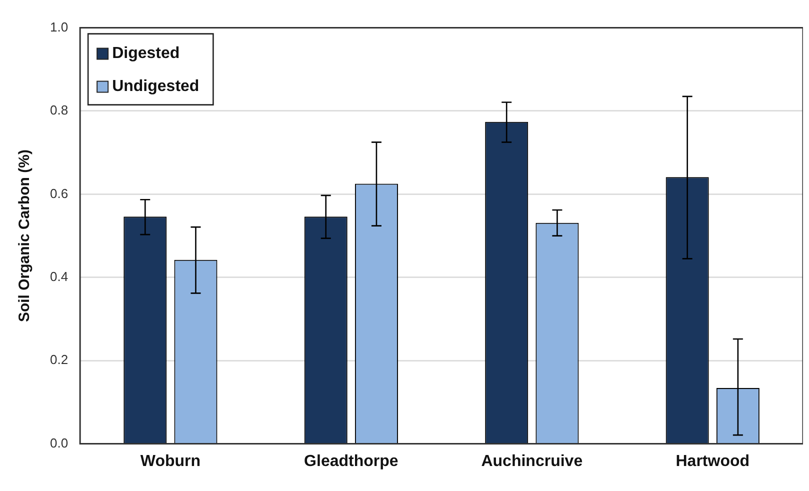  Describe the element at coordinates (25, 236) in the screenshot. I see `y-axis-title: Soil Organic Carbon (%)` at that location.